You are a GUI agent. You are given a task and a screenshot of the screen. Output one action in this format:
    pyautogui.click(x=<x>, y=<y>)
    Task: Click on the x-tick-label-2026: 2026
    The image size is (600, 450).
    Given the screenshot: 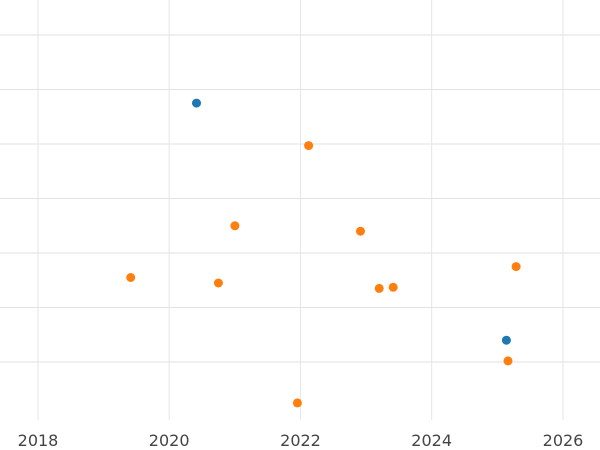 What is the action you would take?
    pyautogui.click(x=563, y=440)
    